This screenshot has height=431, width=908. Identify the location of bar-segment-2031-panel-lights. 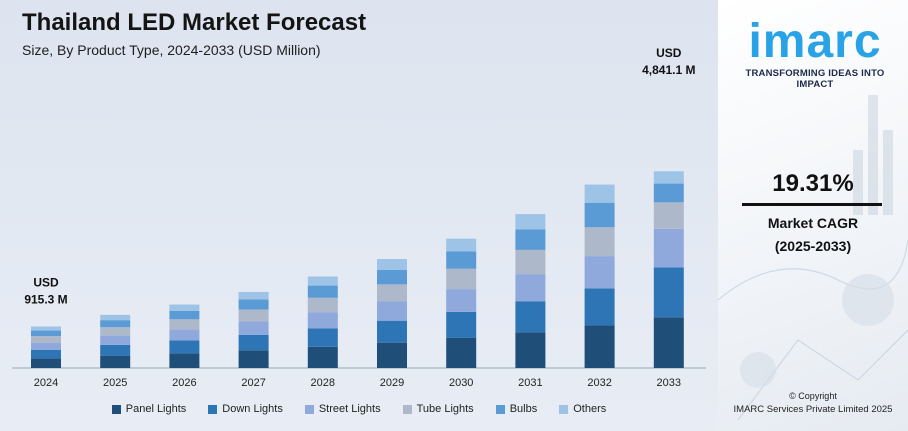
(530, 350).